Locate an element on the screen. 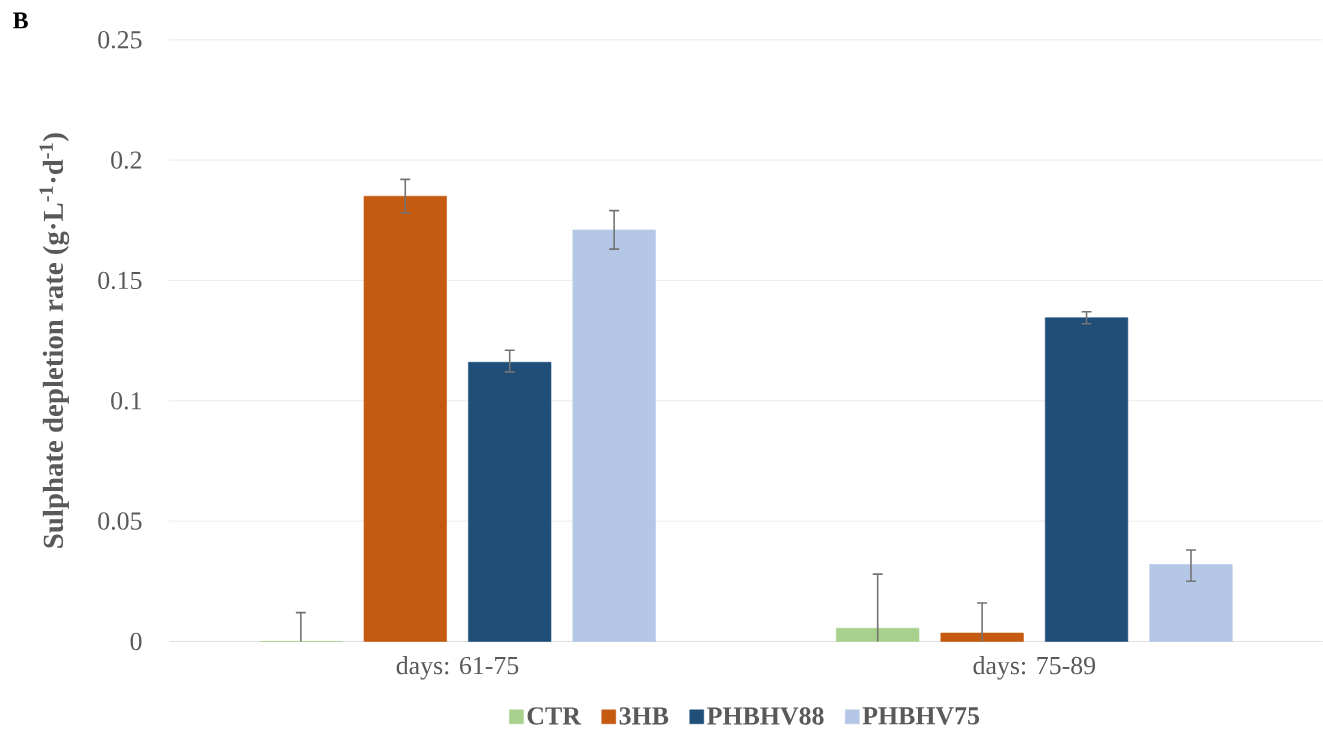 This screenshot has width=1323, height=745. legend-label: 3HB is located at coordinates (644, 716).